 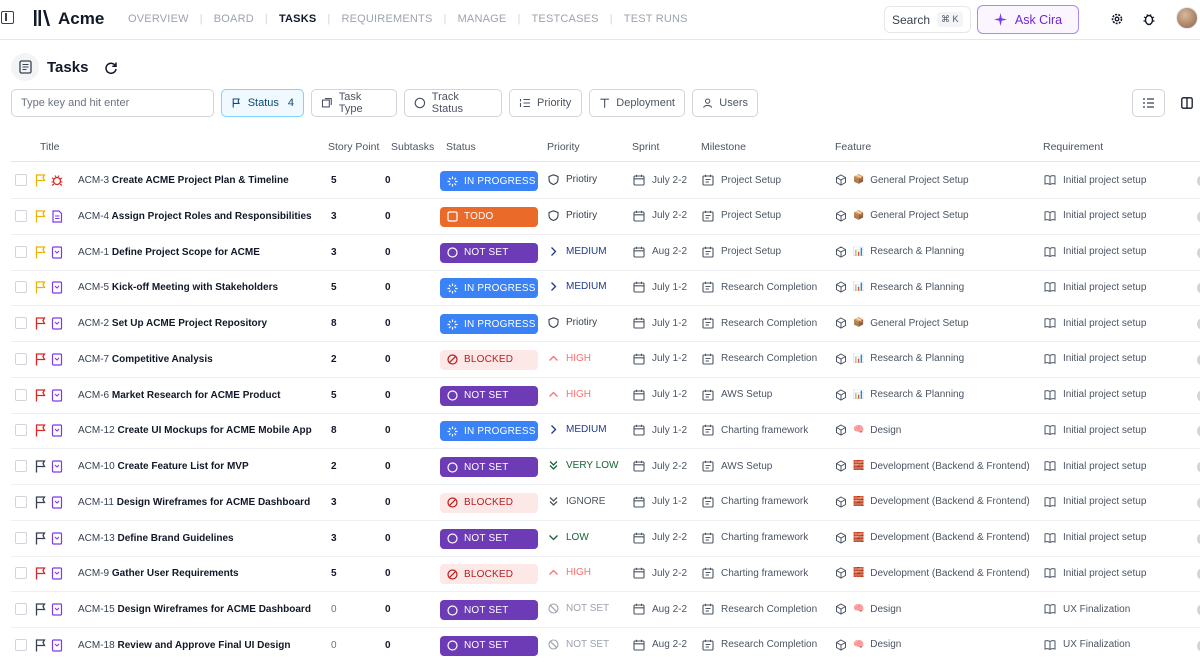 I want to click on task-key: ACM-2, so click(x=94, y=323).